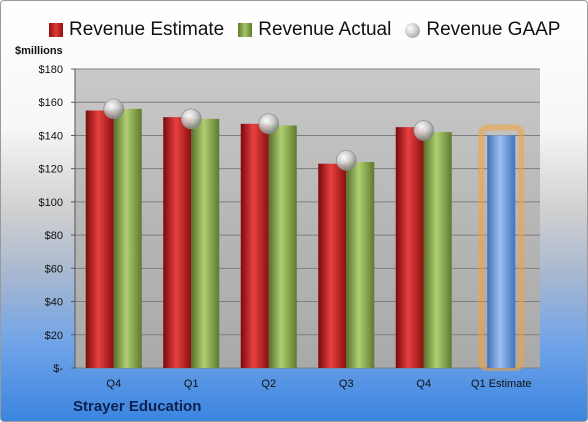  What do you see at coordinates (51, 70) in the screenshot?
I see `y-tick-label: $180` at bounding box center [51, 70].